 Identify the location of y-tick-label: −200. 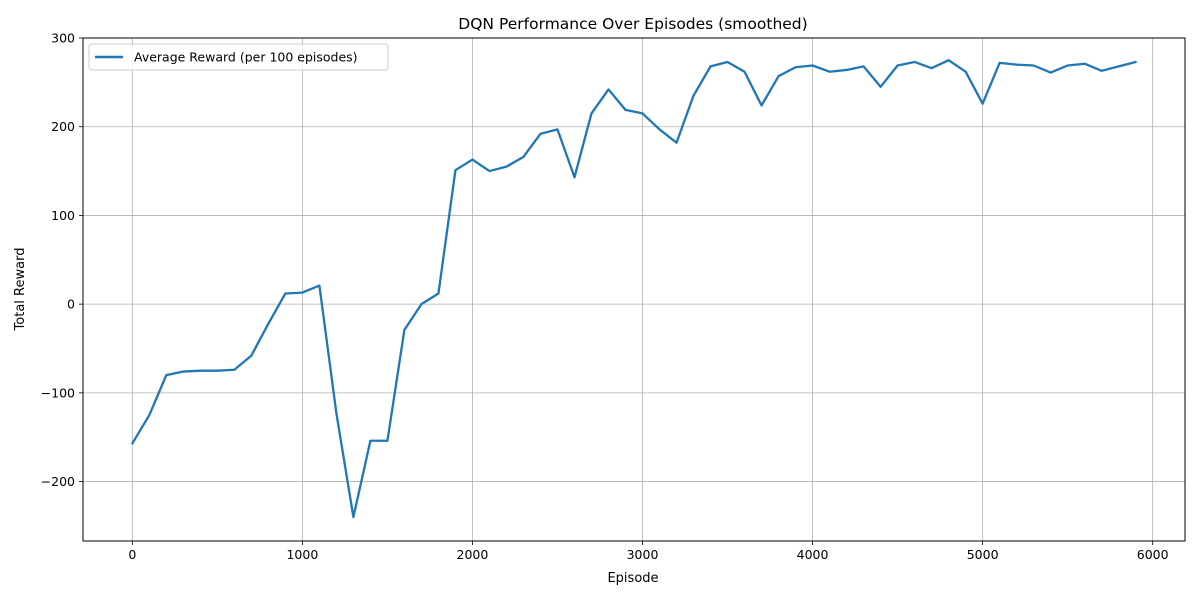
(58, 481).